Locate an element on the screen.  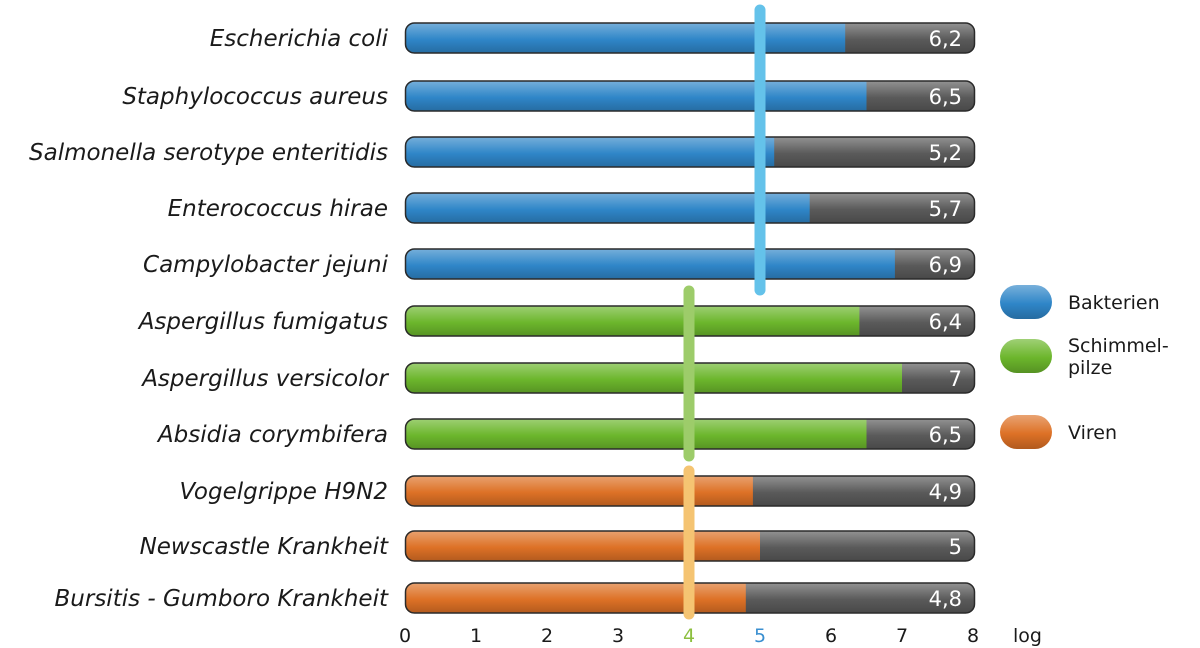
category-label: Salmonella serotype enteritidis is located at coordinates (208, 153).